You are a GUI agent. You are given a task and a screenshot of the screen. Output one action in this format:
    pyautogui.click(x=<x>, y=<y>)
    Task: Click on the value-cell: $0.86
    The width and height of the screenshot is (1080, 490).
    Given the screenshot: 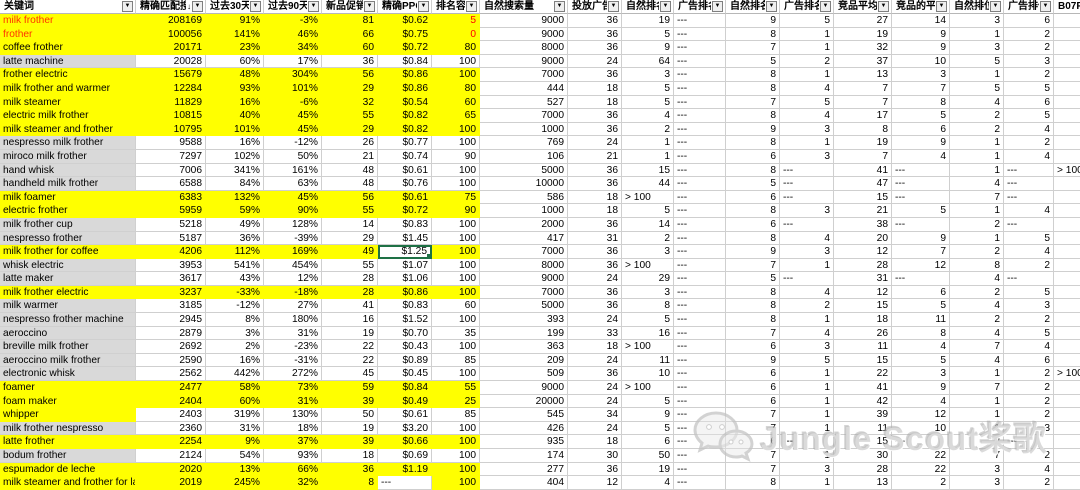 What is the action you would take?
    pyautogui.click(x=405, y=292)
    